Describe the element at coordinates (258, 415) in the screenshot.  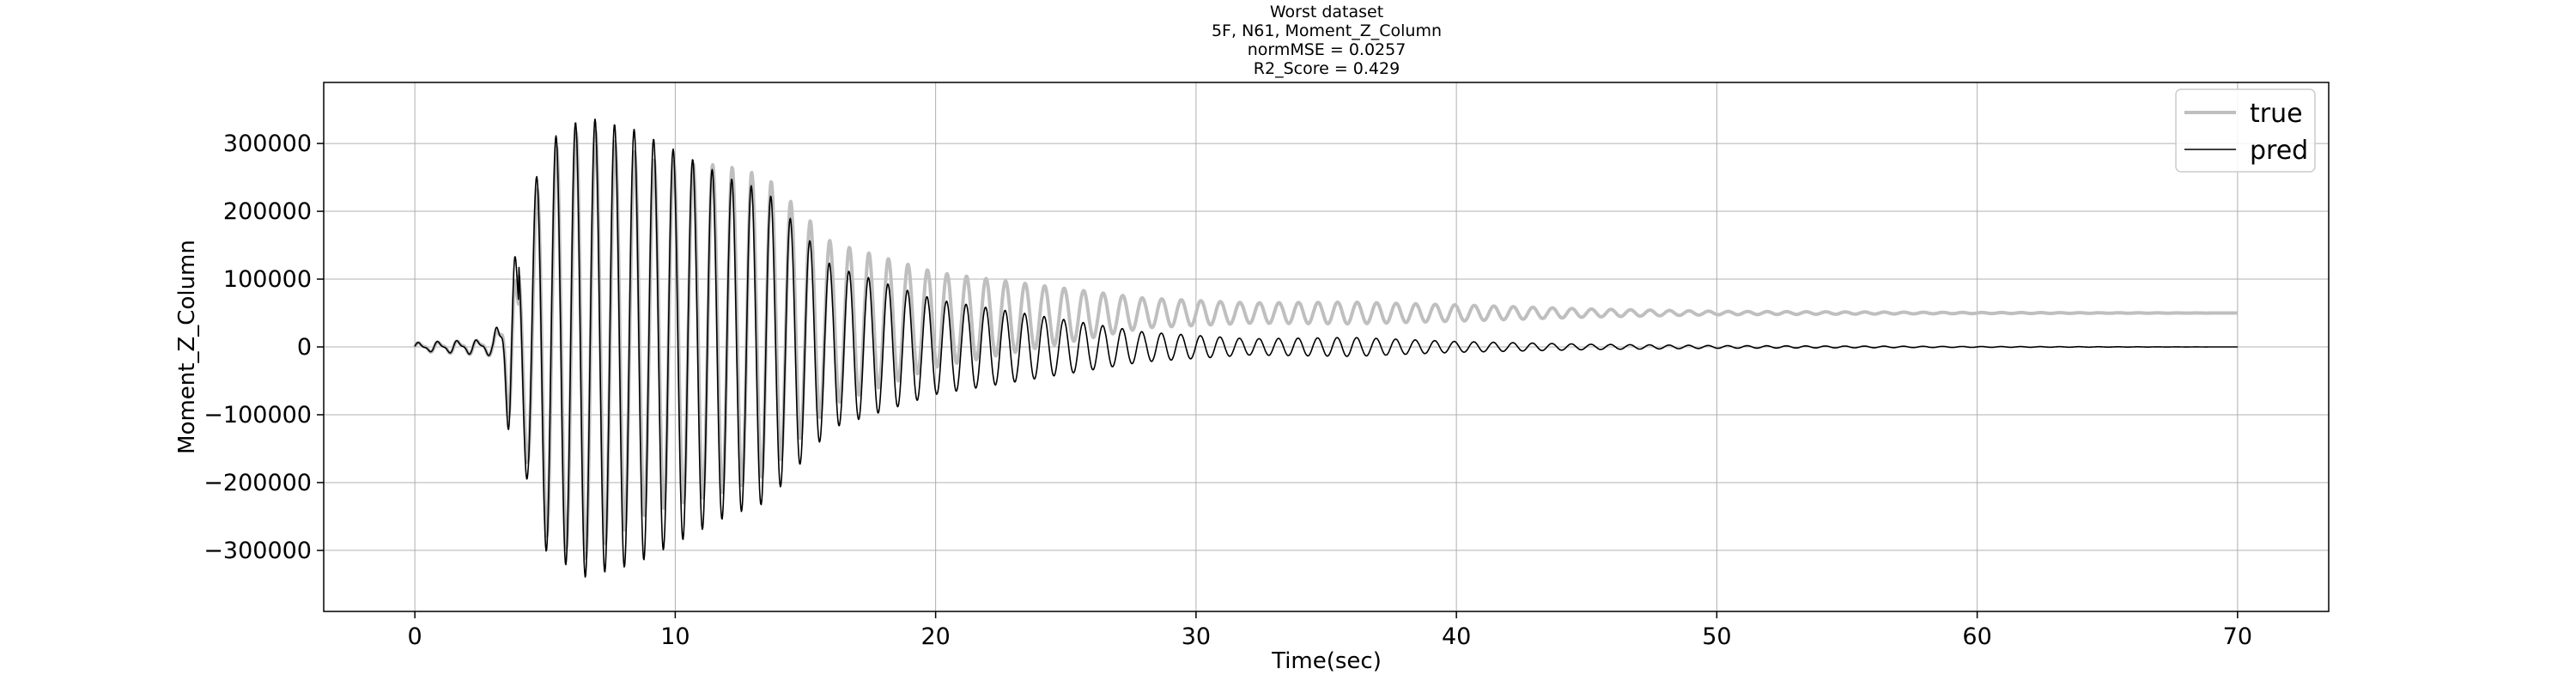
I see `y-tick-label: −100000` at that location.